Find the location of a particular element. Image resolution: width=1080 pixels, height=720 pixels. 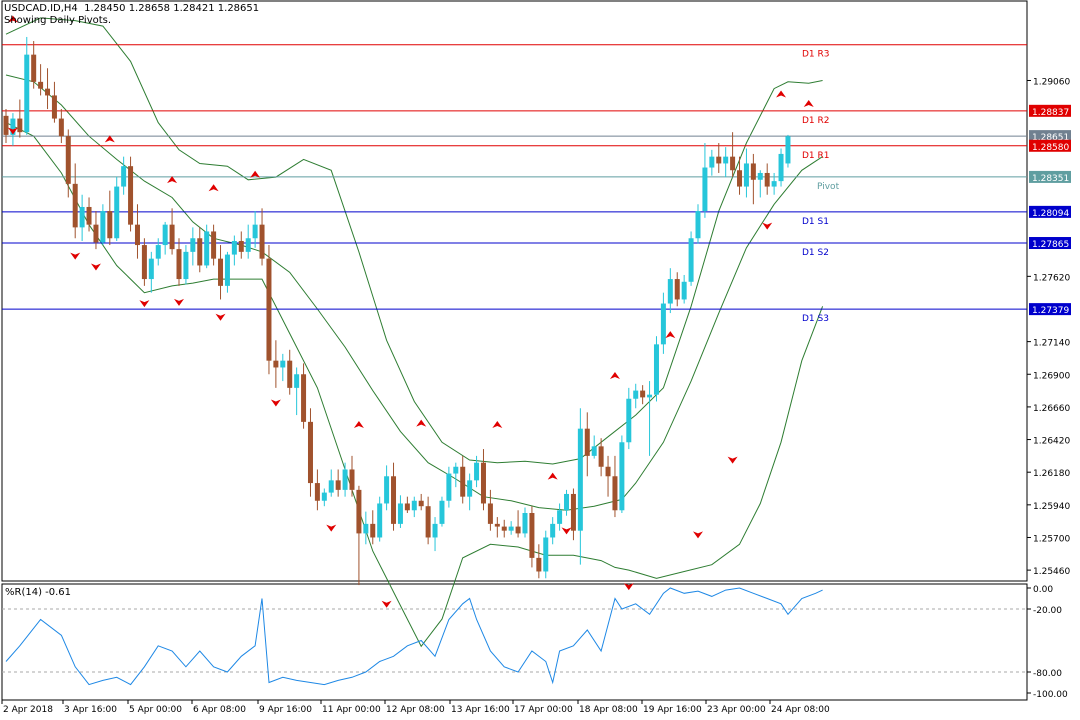

low-value: 1.28421 is located at coordinates (194, 8).